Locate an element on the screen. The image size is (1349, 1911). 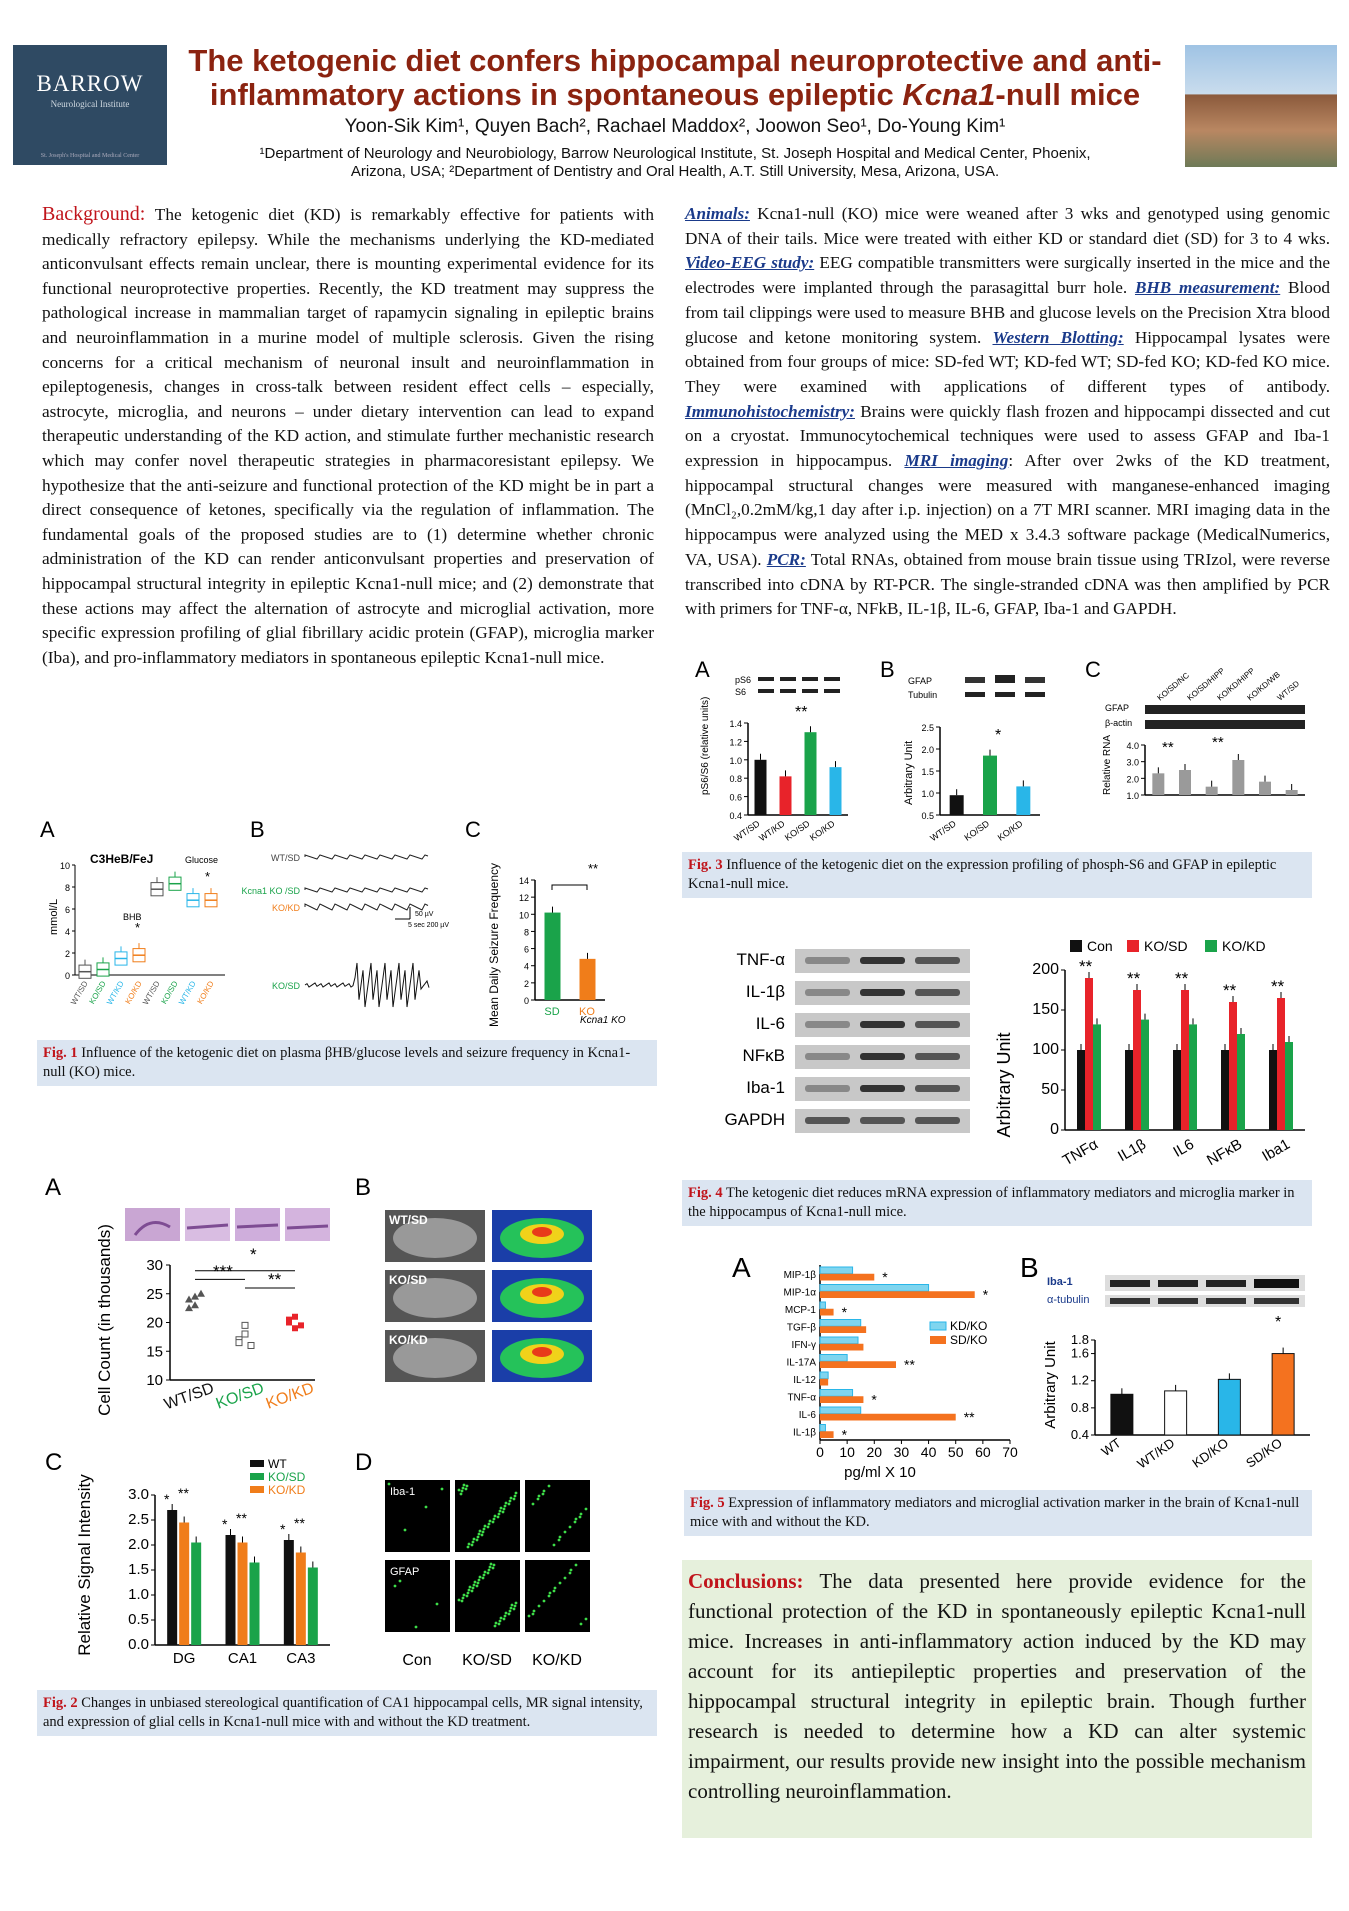
blot-label: α-tubulin is located at coordinates (1068, 1300).